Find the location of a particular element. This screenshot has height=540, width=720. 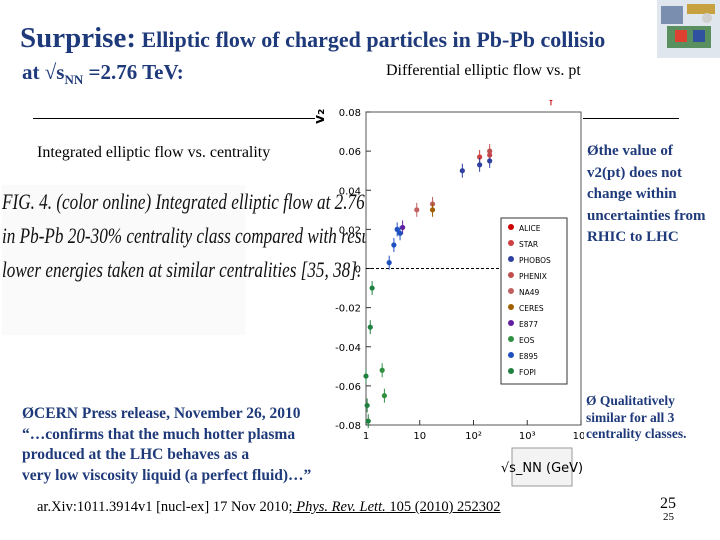

legend-label: CERES is located at coordinates (531, 308).